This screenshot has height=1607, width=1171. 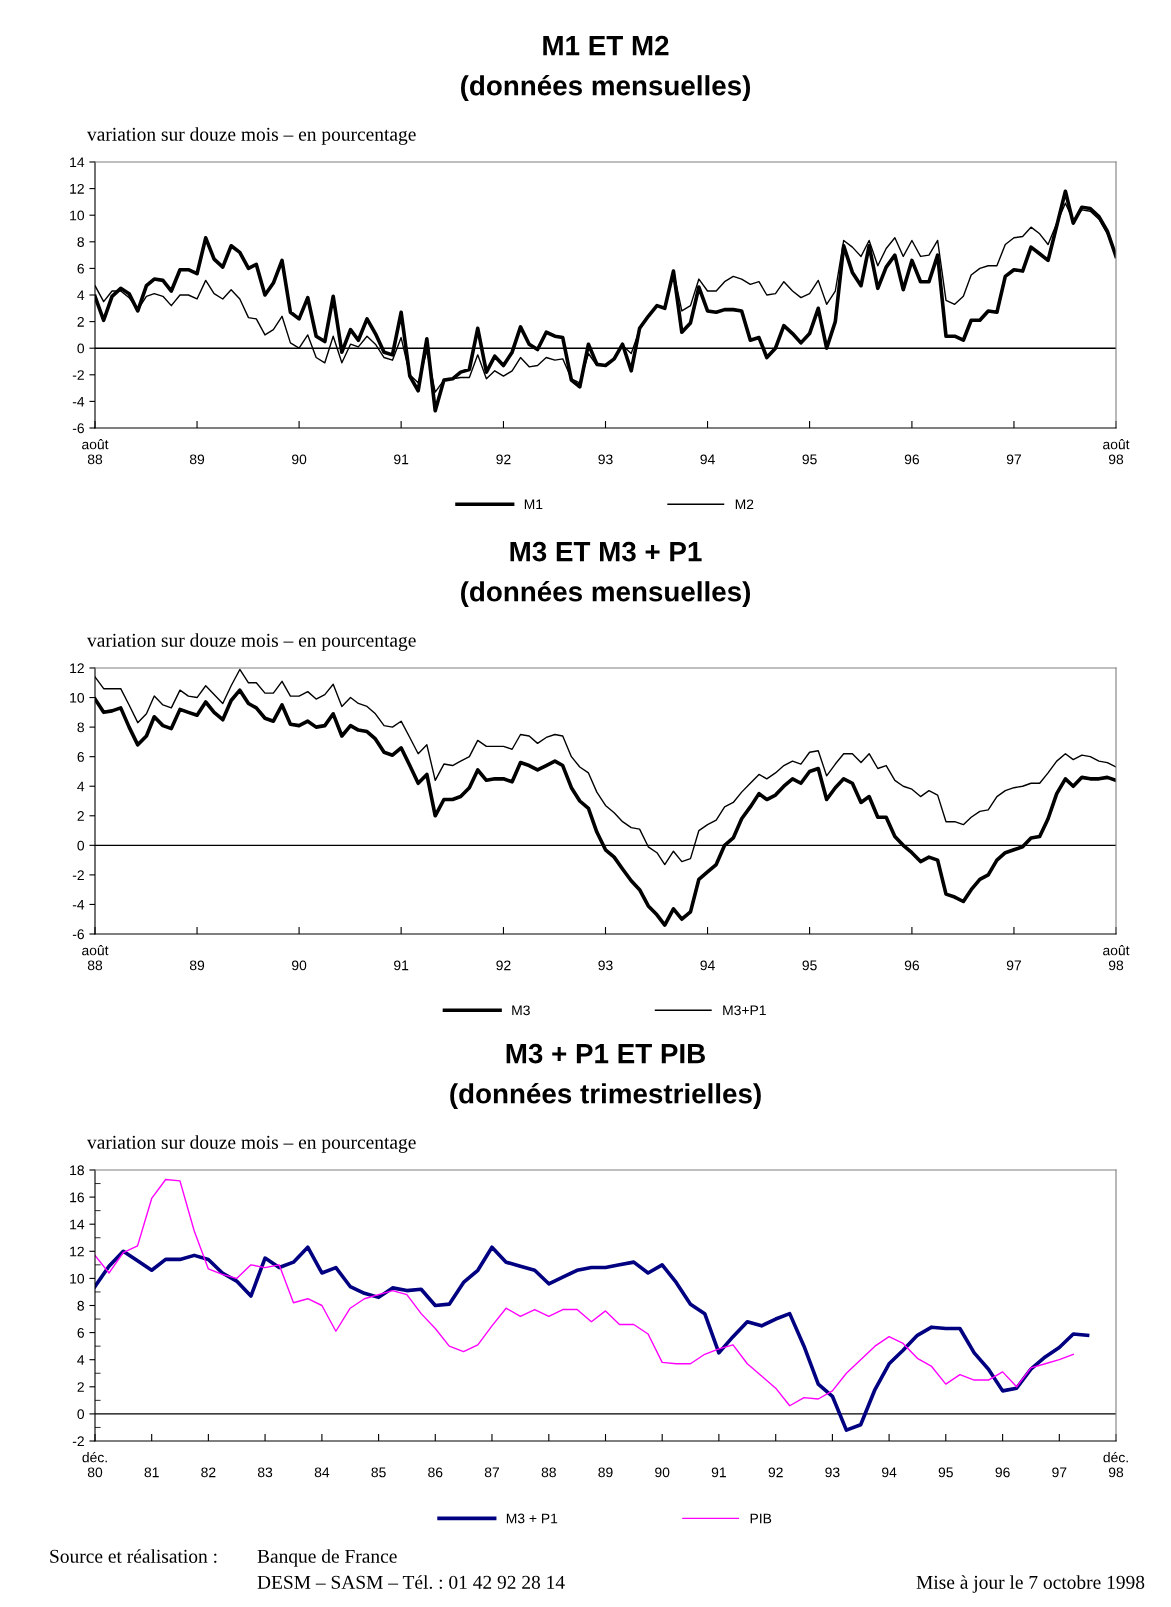 I want to click on legend-label: M3, so click(x=521, y=1010).